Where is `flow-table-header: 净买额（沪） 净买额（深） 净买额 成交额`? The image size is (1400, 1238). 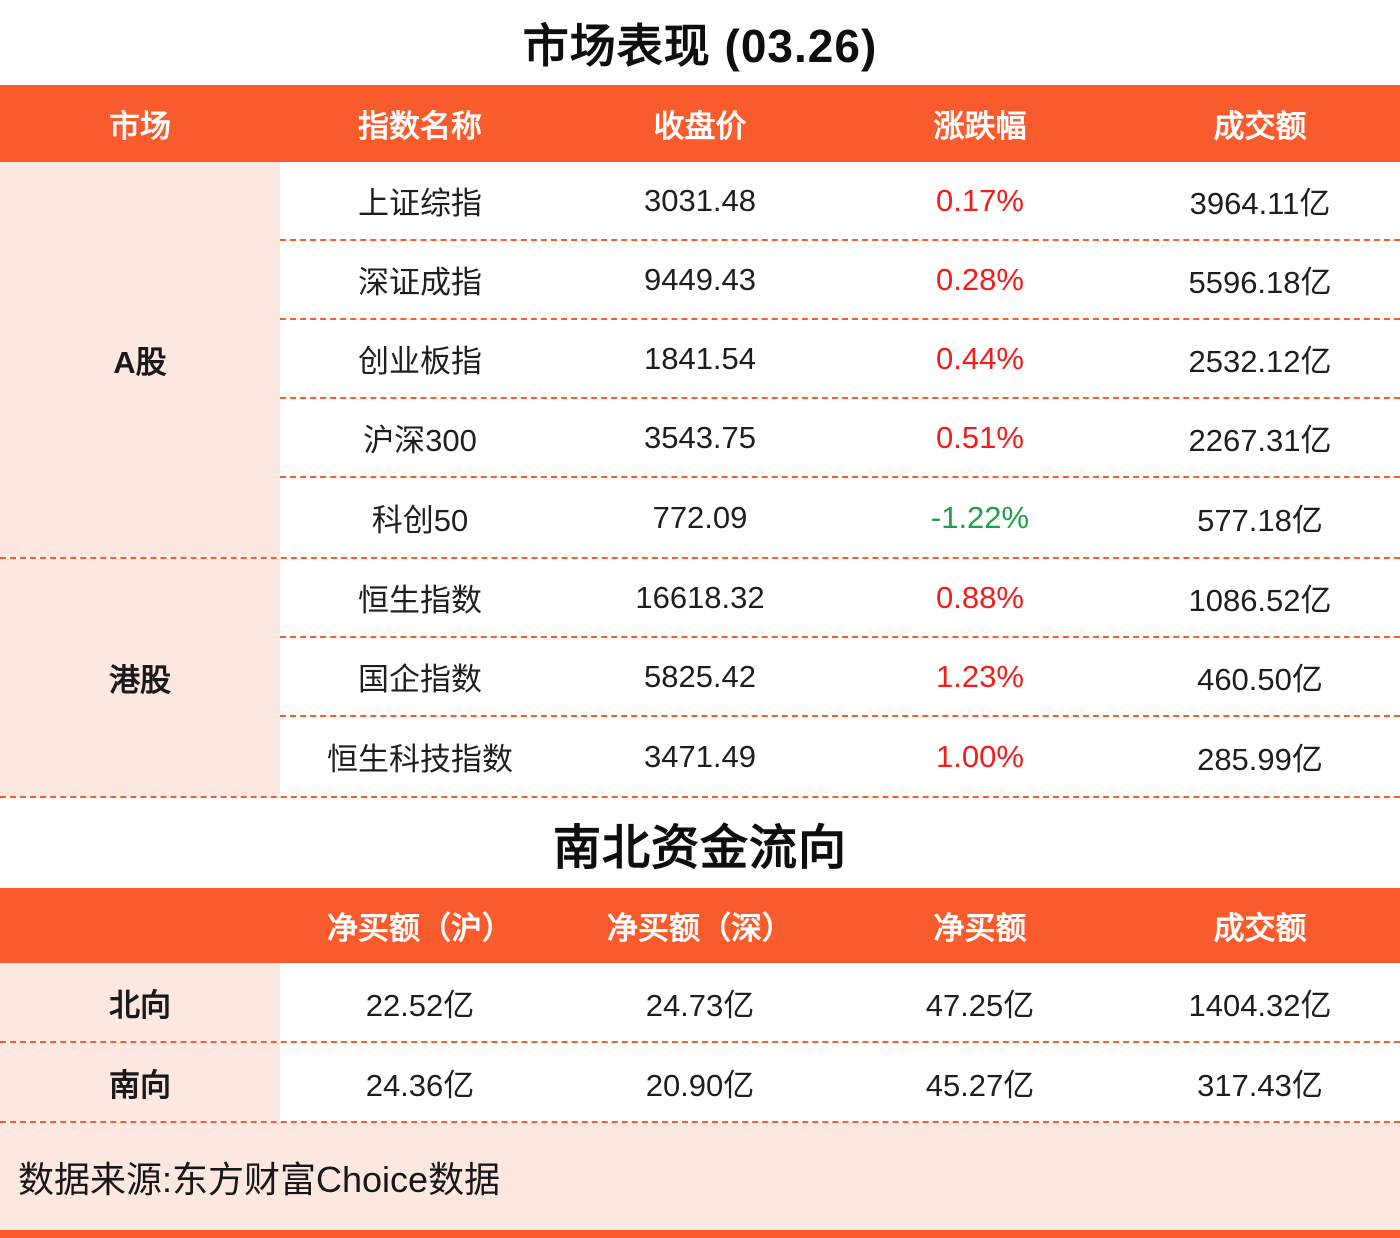
flow-table-header: 净买额（沪） 净买额（深） 净买额 成交额 is located at coordinates (700, 925).